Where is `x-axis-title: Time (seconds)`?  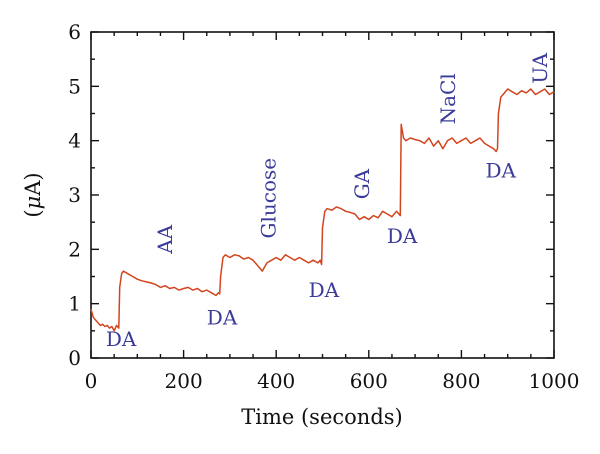
x-axis-title: Time (seconds) is located at coordinates (321, 417).